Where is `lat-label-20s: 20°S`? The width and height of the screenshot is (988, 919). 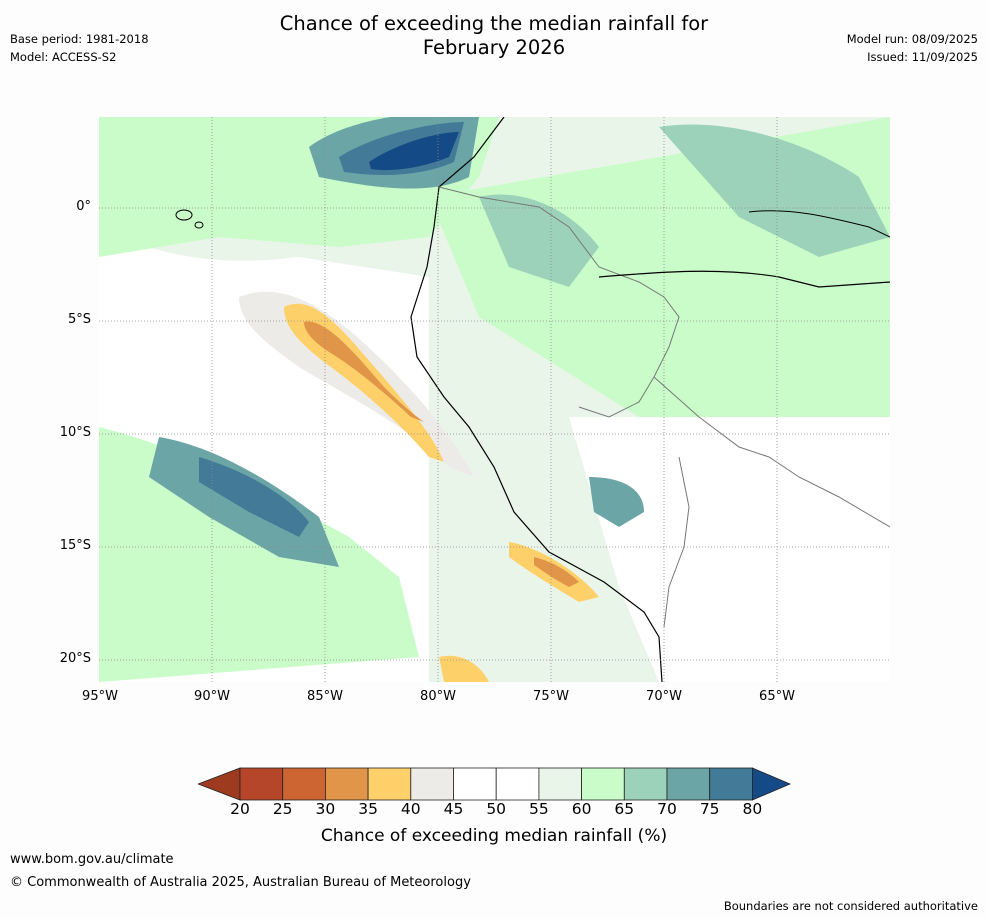
lat-label-20s: 20°S is located at coordinates (75, 658).